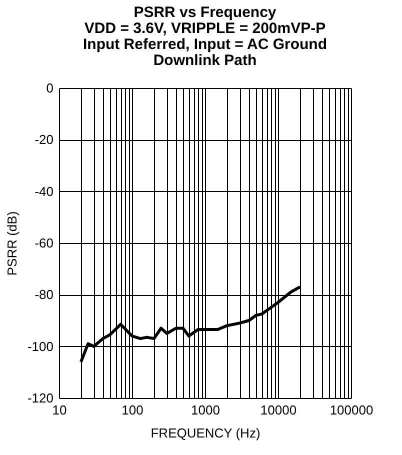 Image resolution: width=402 pixels, height=455 pixels. I want to click on y-tick-label: 0, so click(50, 88).